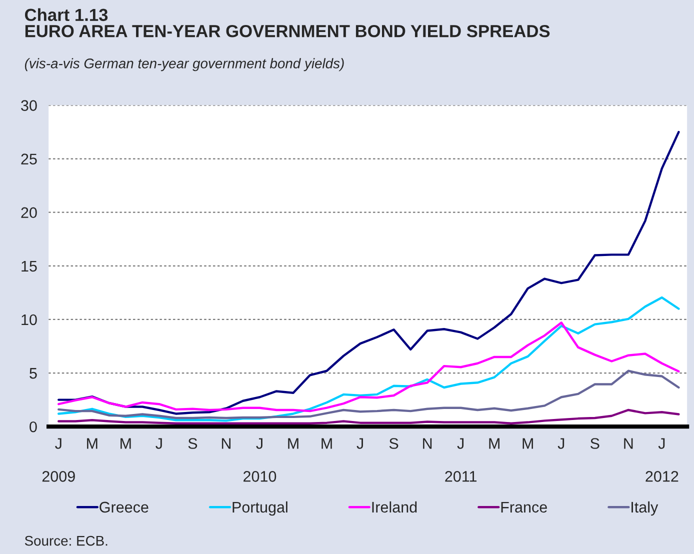 The image size is (694, 554). Describe the element at coordinates (58, 460) in the screenshot. I see `category-label: J 2009` at that location.